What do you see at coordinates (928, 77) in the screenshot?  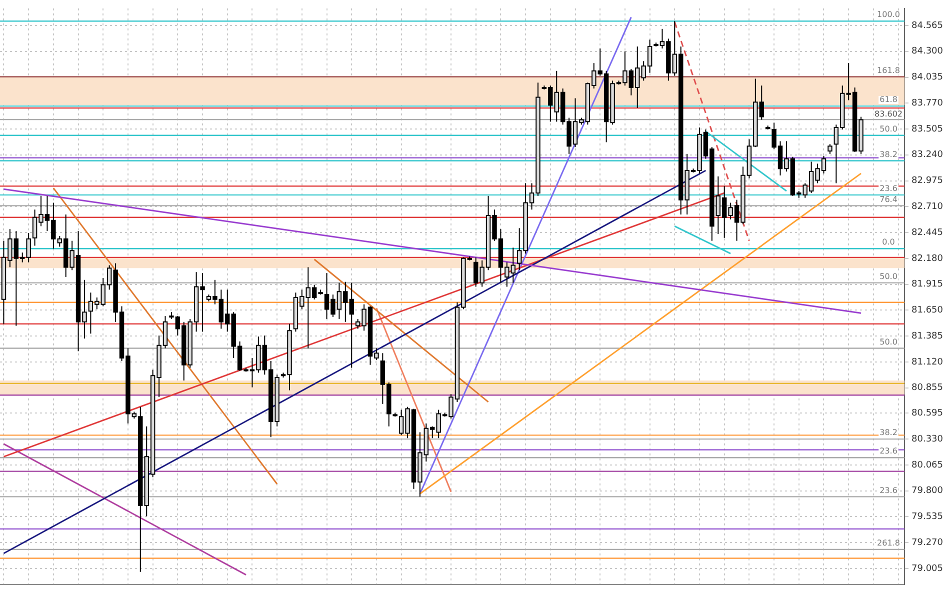 I see `y-tick-label: 84.035` at bounding box center [928, 77].